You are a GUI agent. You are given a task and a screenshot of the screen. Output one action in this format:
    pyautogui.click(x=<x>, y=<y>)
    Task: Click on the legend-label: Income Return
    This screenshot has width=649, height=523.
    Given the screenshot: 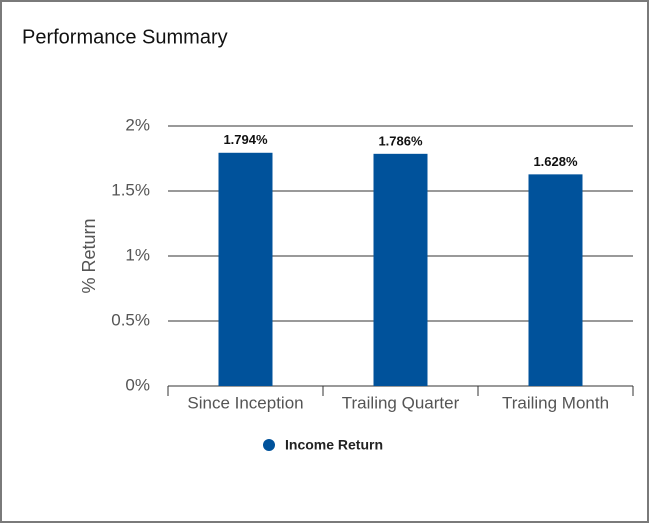 What is the action you would take?
    pyautogui.click(x=334, y=445)
    